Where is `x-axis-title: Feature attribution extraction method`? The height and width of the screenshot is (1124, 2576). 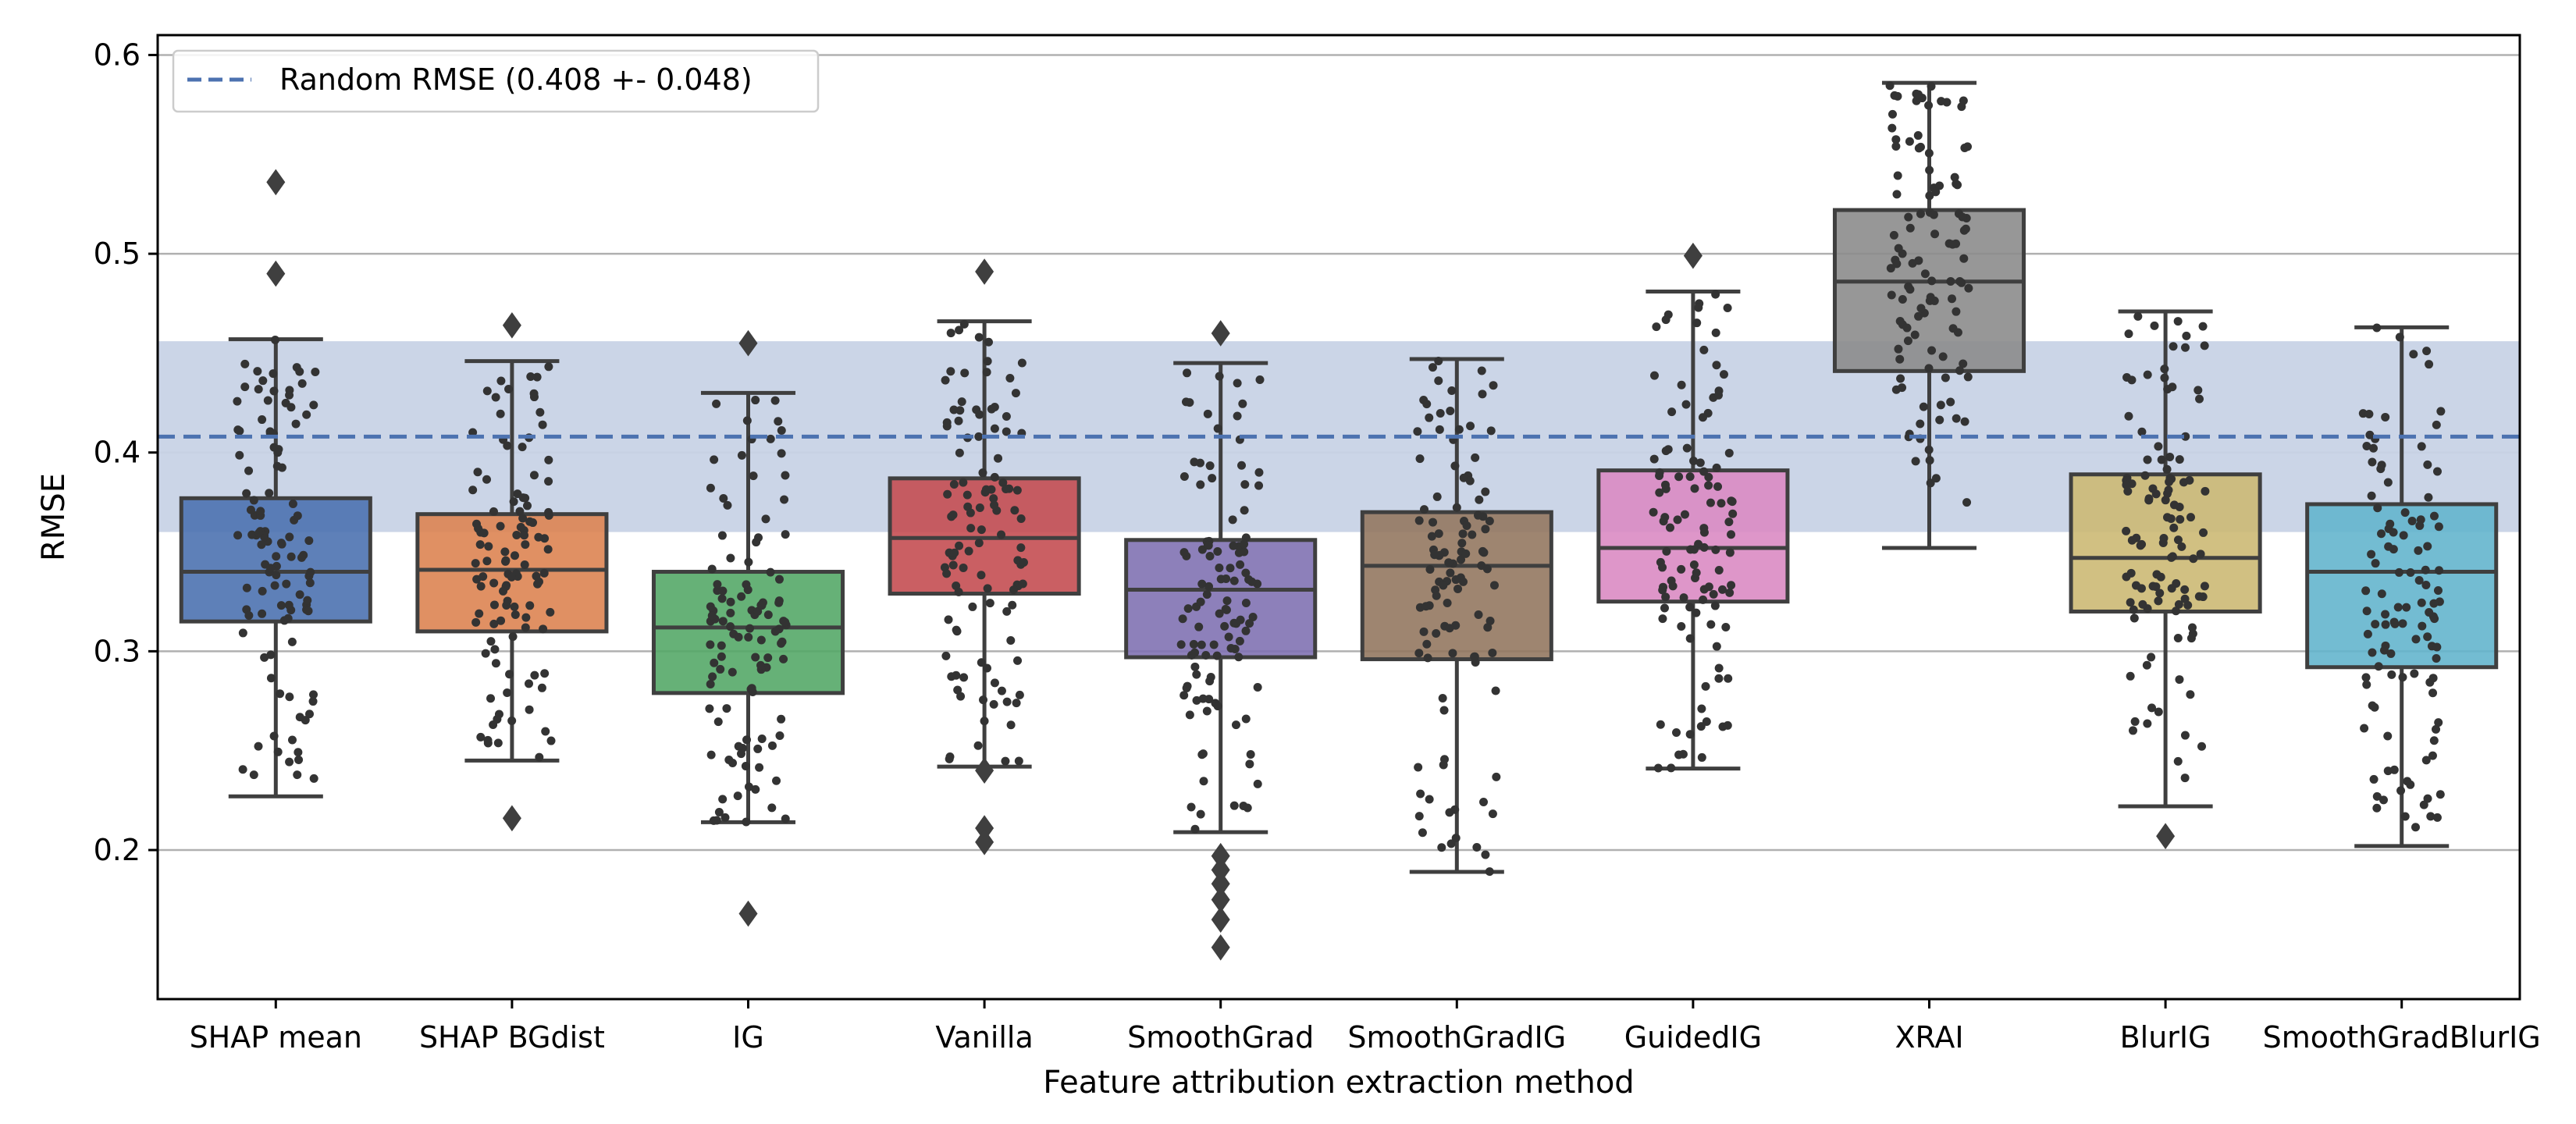 x-axis-title: Feature attribution extraction method is located at coordinates (1338, 1083).